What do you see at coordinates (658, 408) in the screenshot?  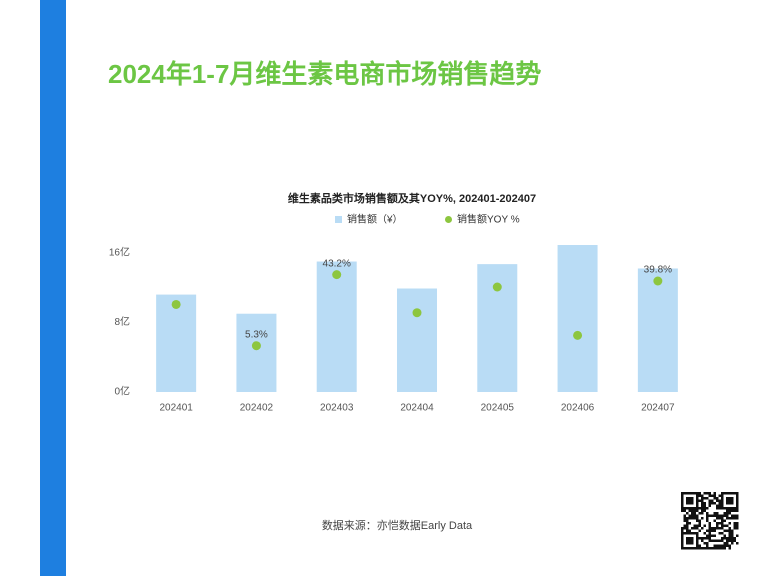 I see `x-tick-label: 202407` at bounding box center [658, 408].